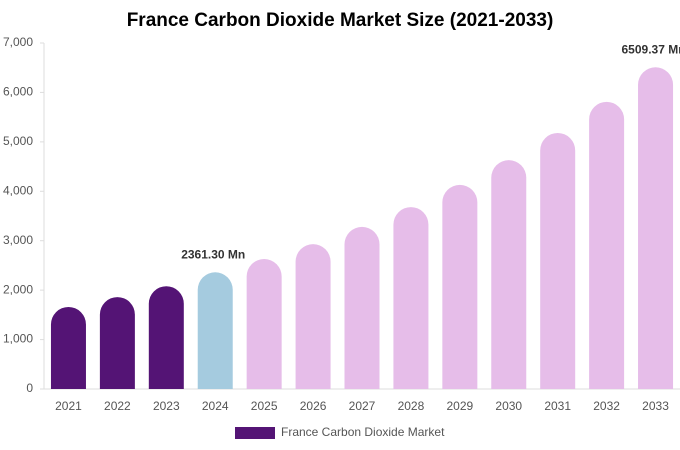 This screenshot has width=680, height=450. I want to click on x-tick-label: 2030, so click(508, 406).